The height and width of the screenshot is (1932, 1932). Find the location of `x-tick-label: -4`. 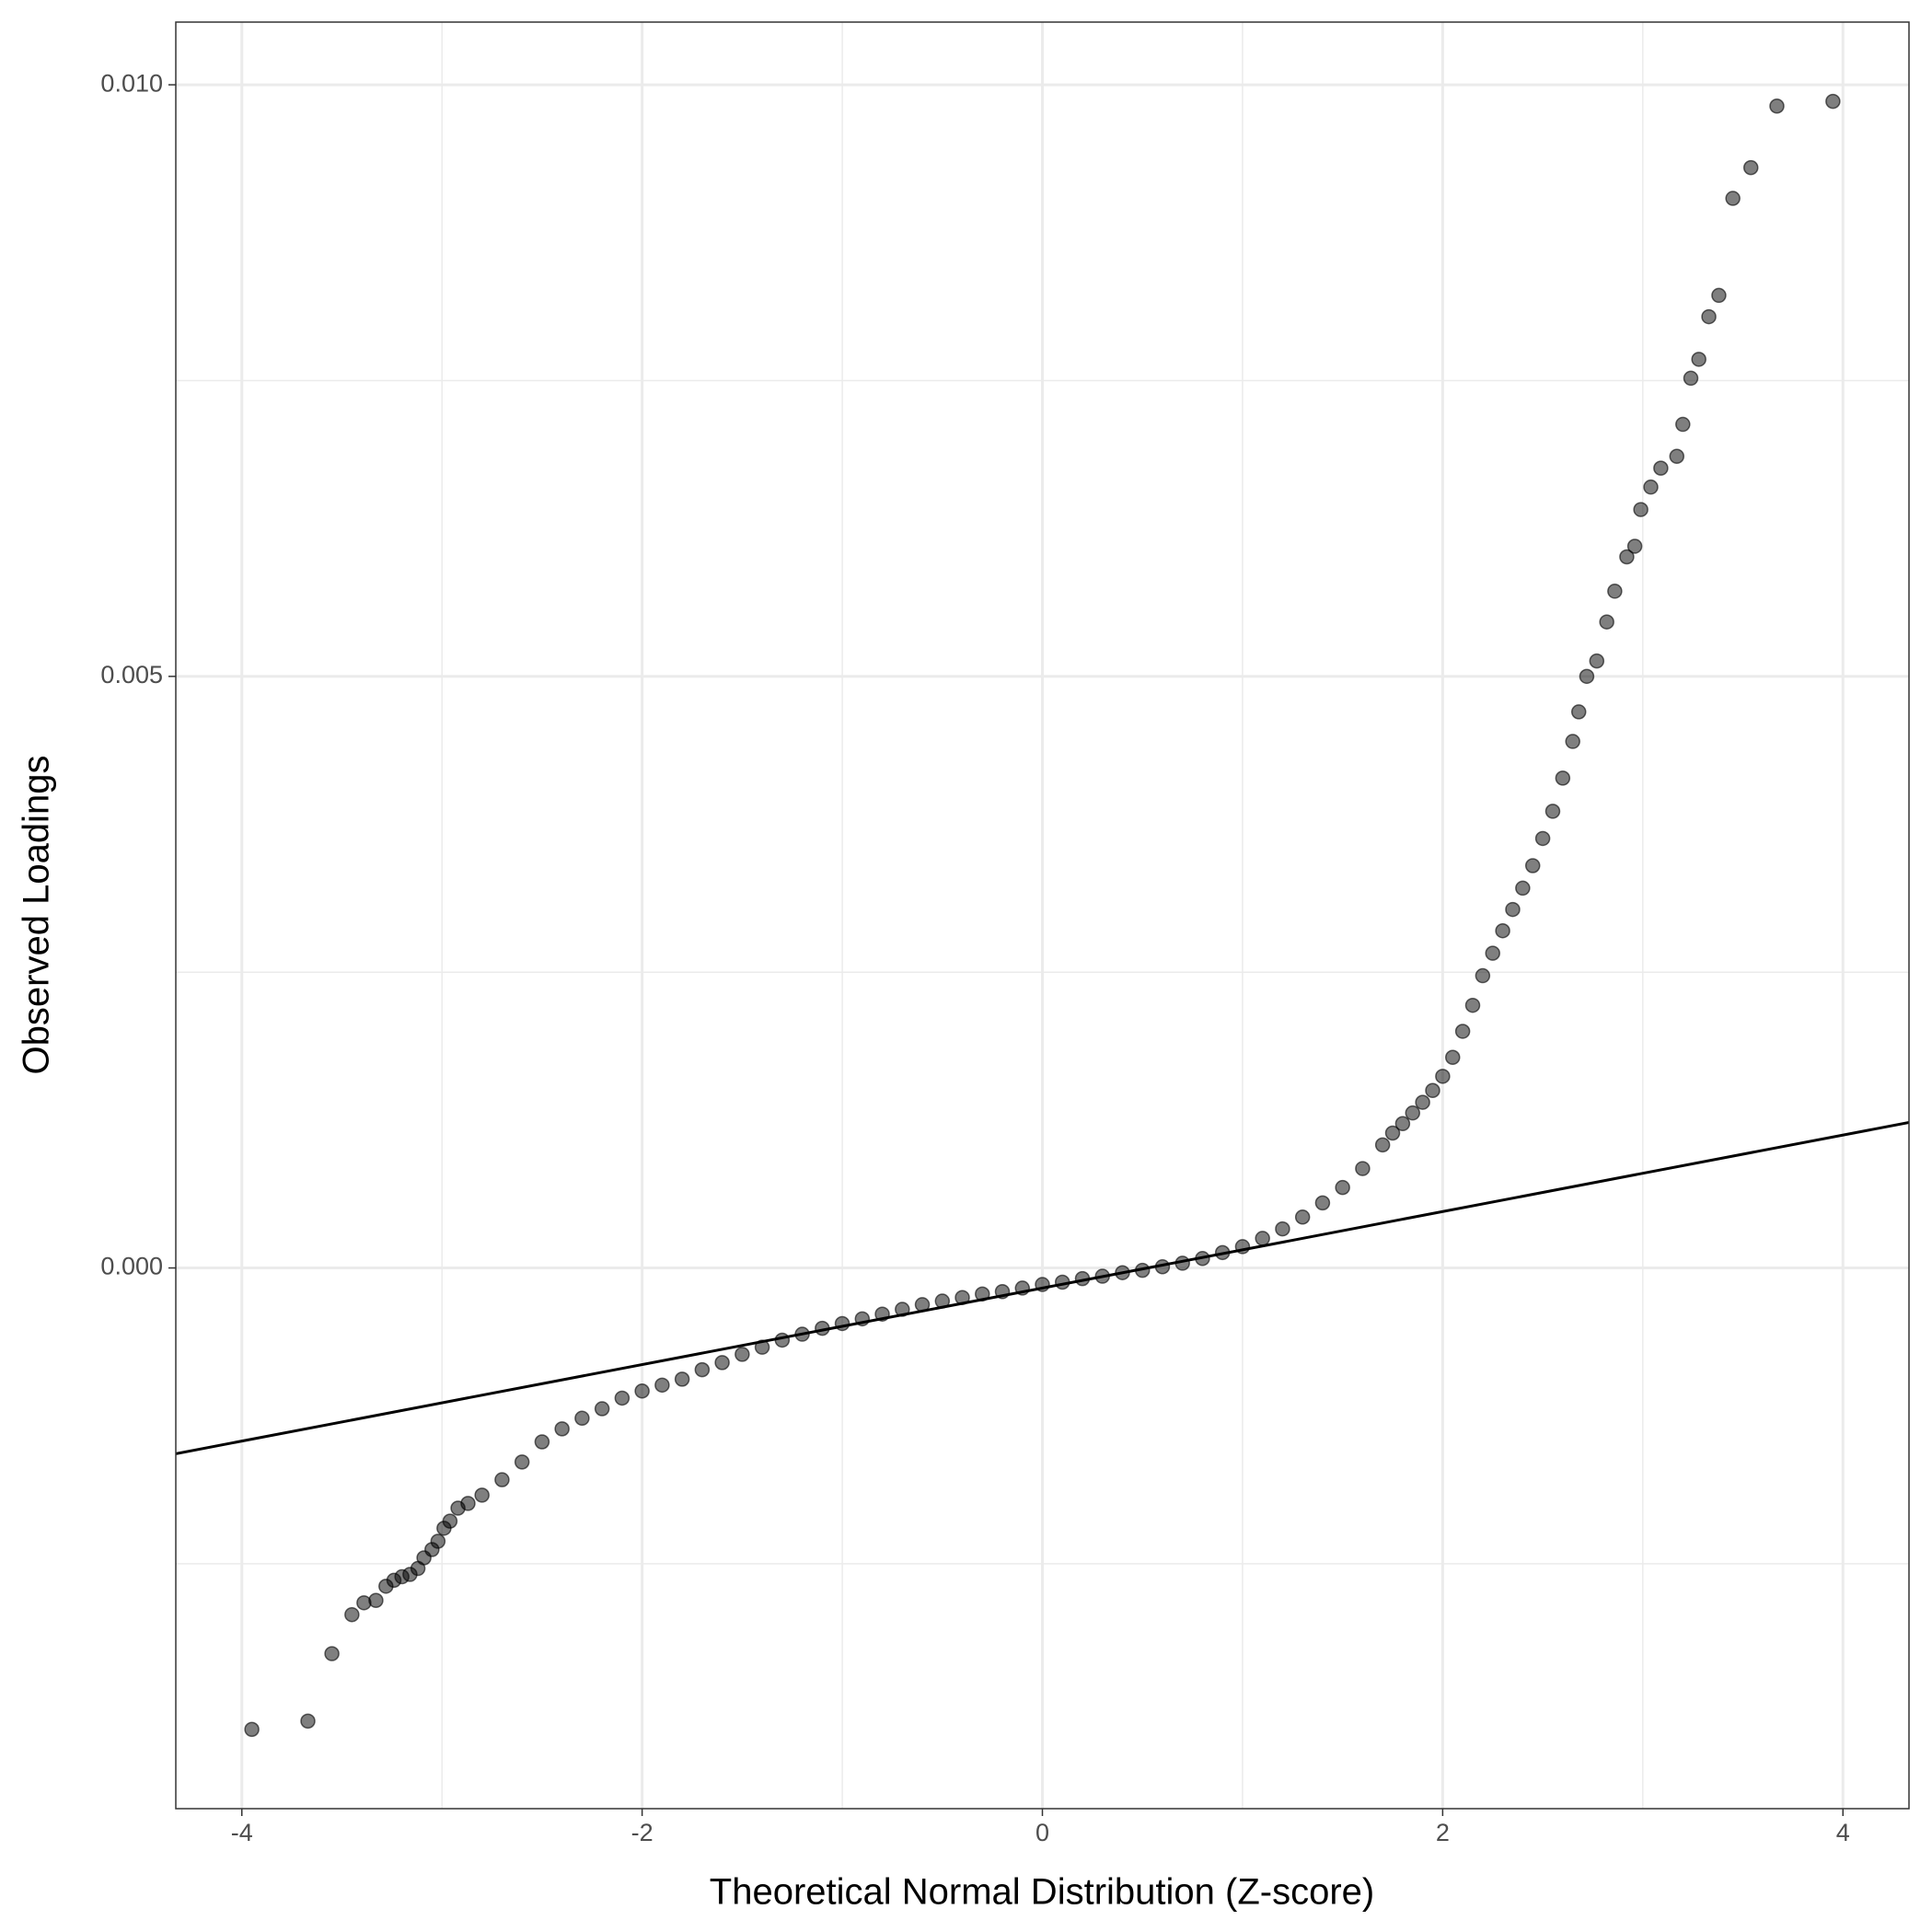

x-tick-label: -4 is located at coordinates (242, 1833).